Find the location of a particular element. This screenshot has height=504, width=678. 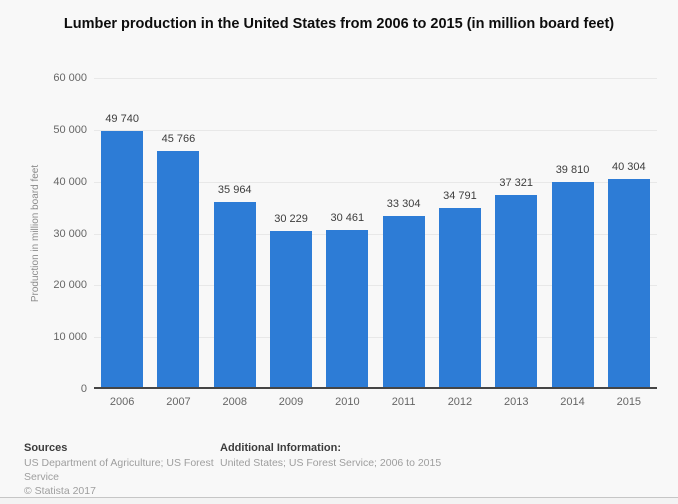

bar-slot-2009: 30 229 is located at coordinates (291, 232).